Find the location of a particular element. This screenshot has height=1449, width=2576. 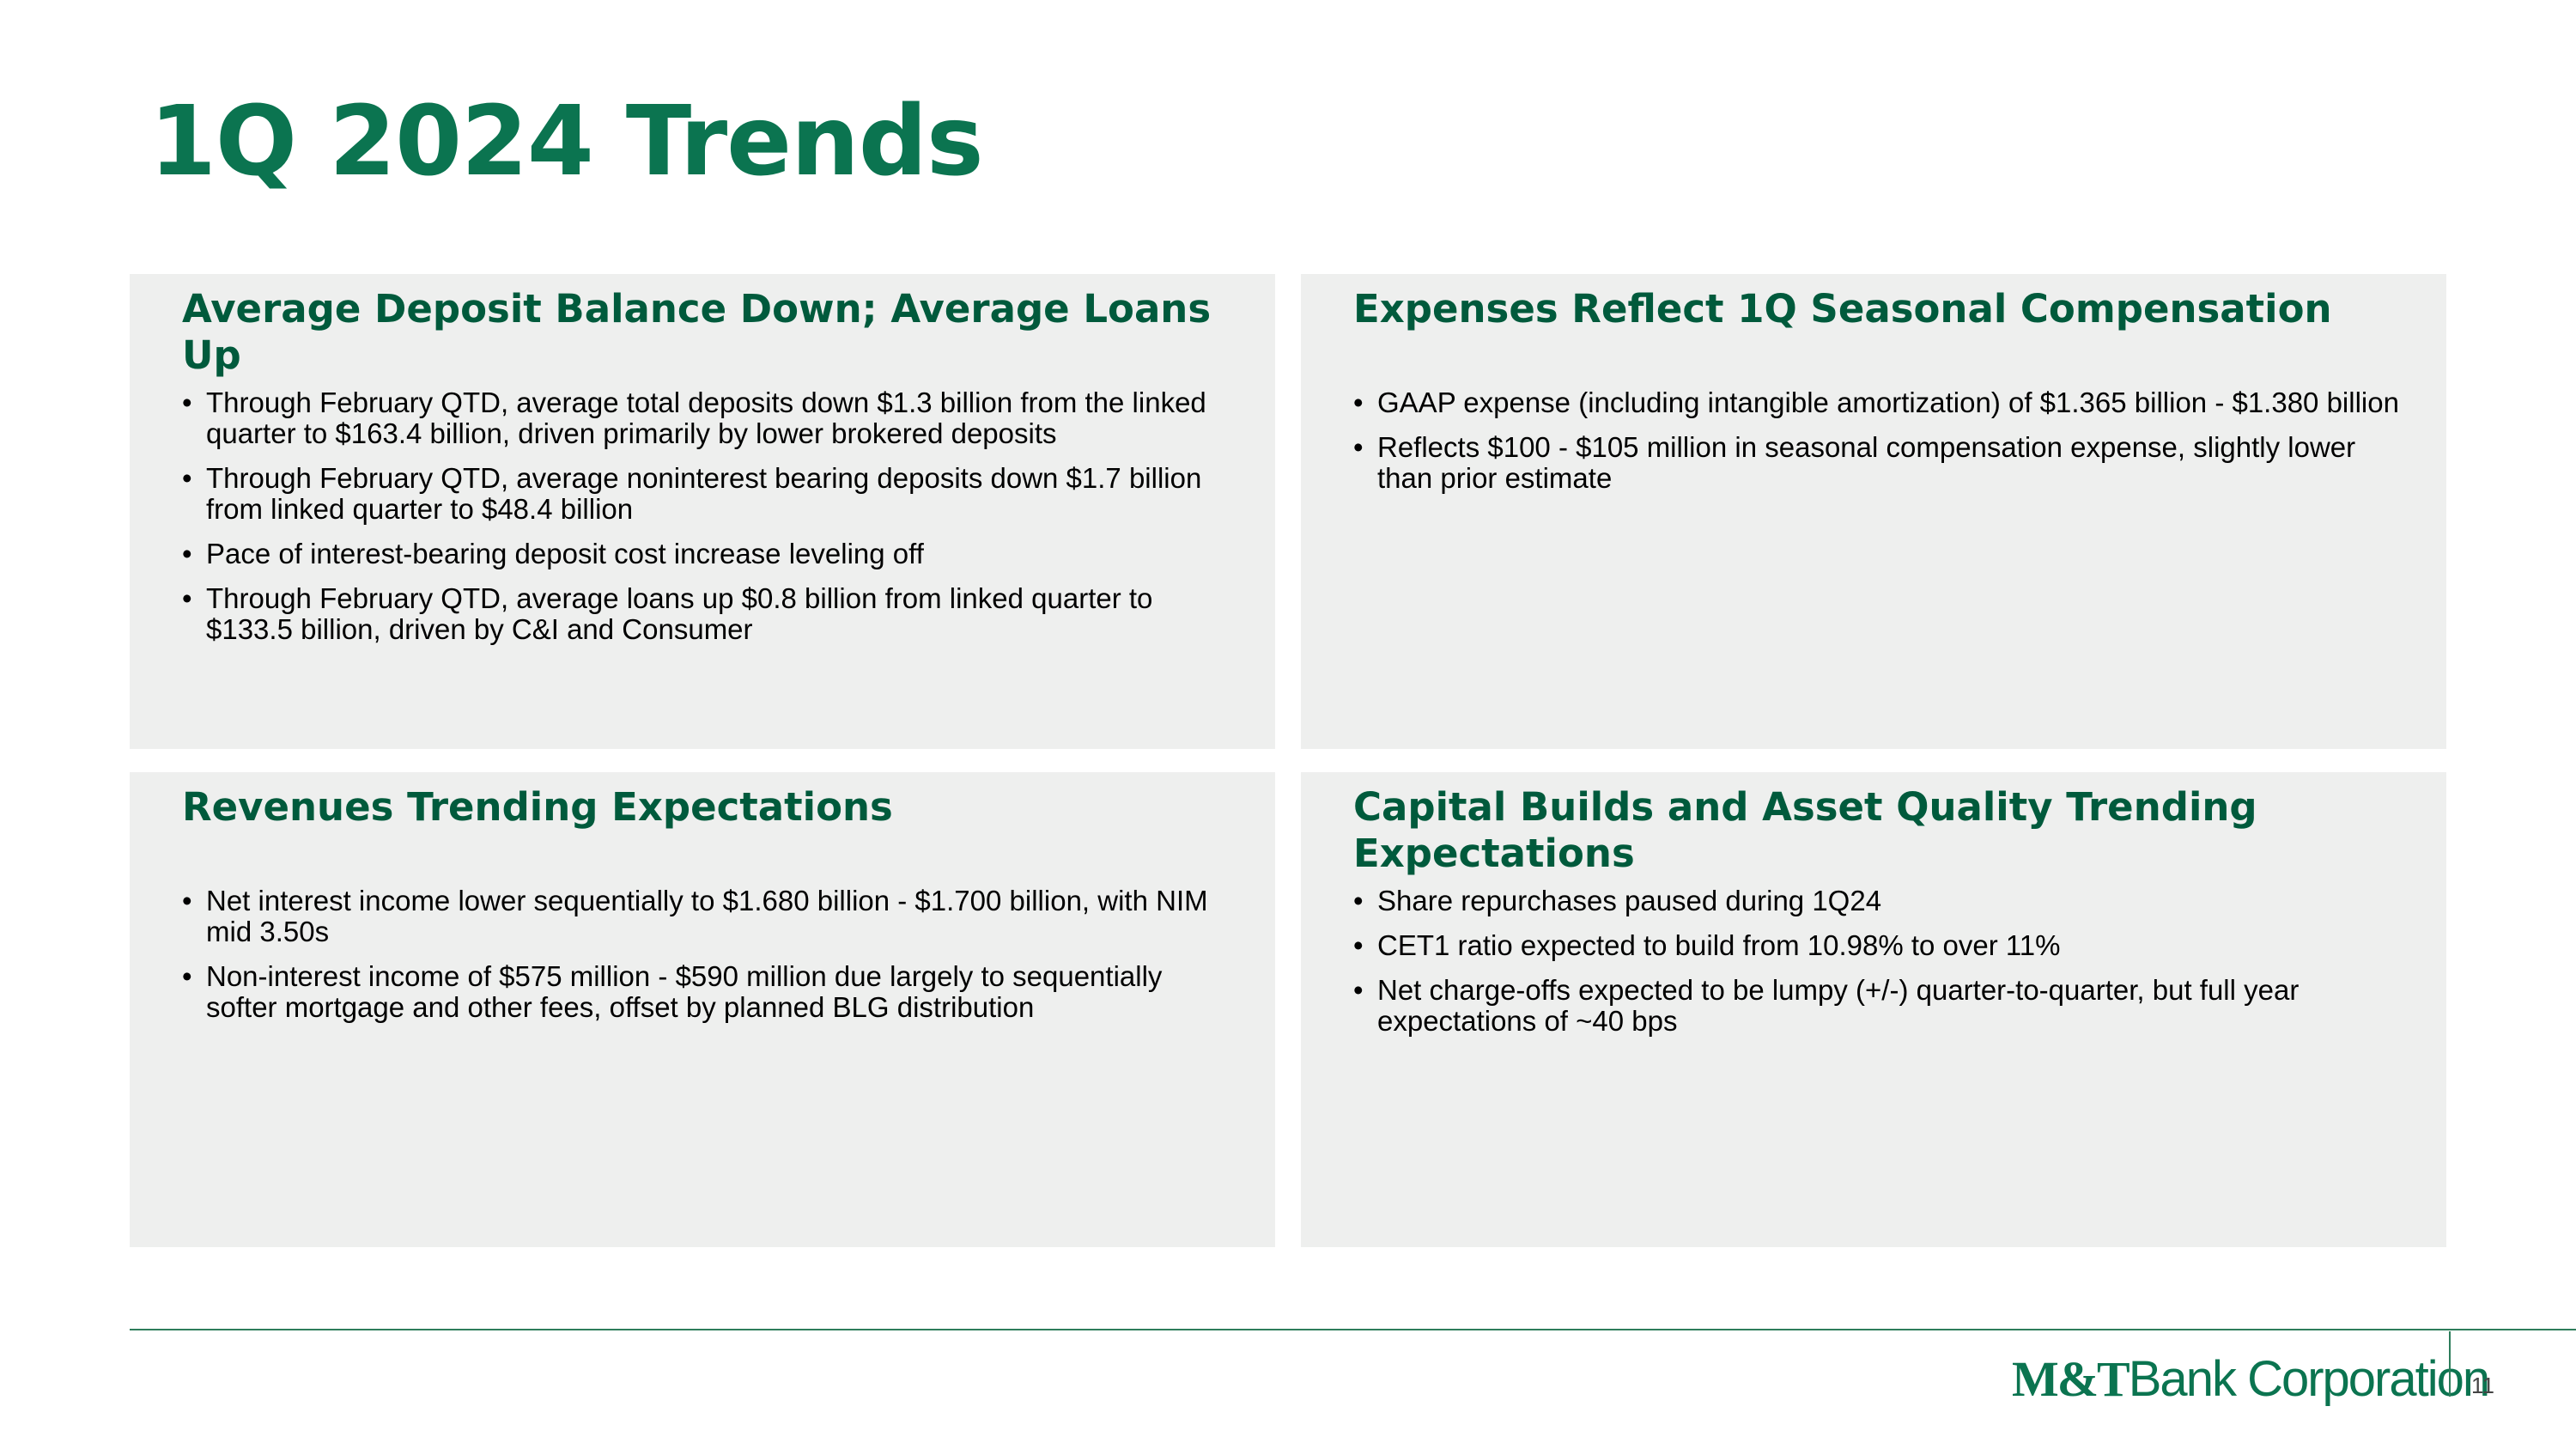

footer-rule is located at coordinates (1353, 1329).